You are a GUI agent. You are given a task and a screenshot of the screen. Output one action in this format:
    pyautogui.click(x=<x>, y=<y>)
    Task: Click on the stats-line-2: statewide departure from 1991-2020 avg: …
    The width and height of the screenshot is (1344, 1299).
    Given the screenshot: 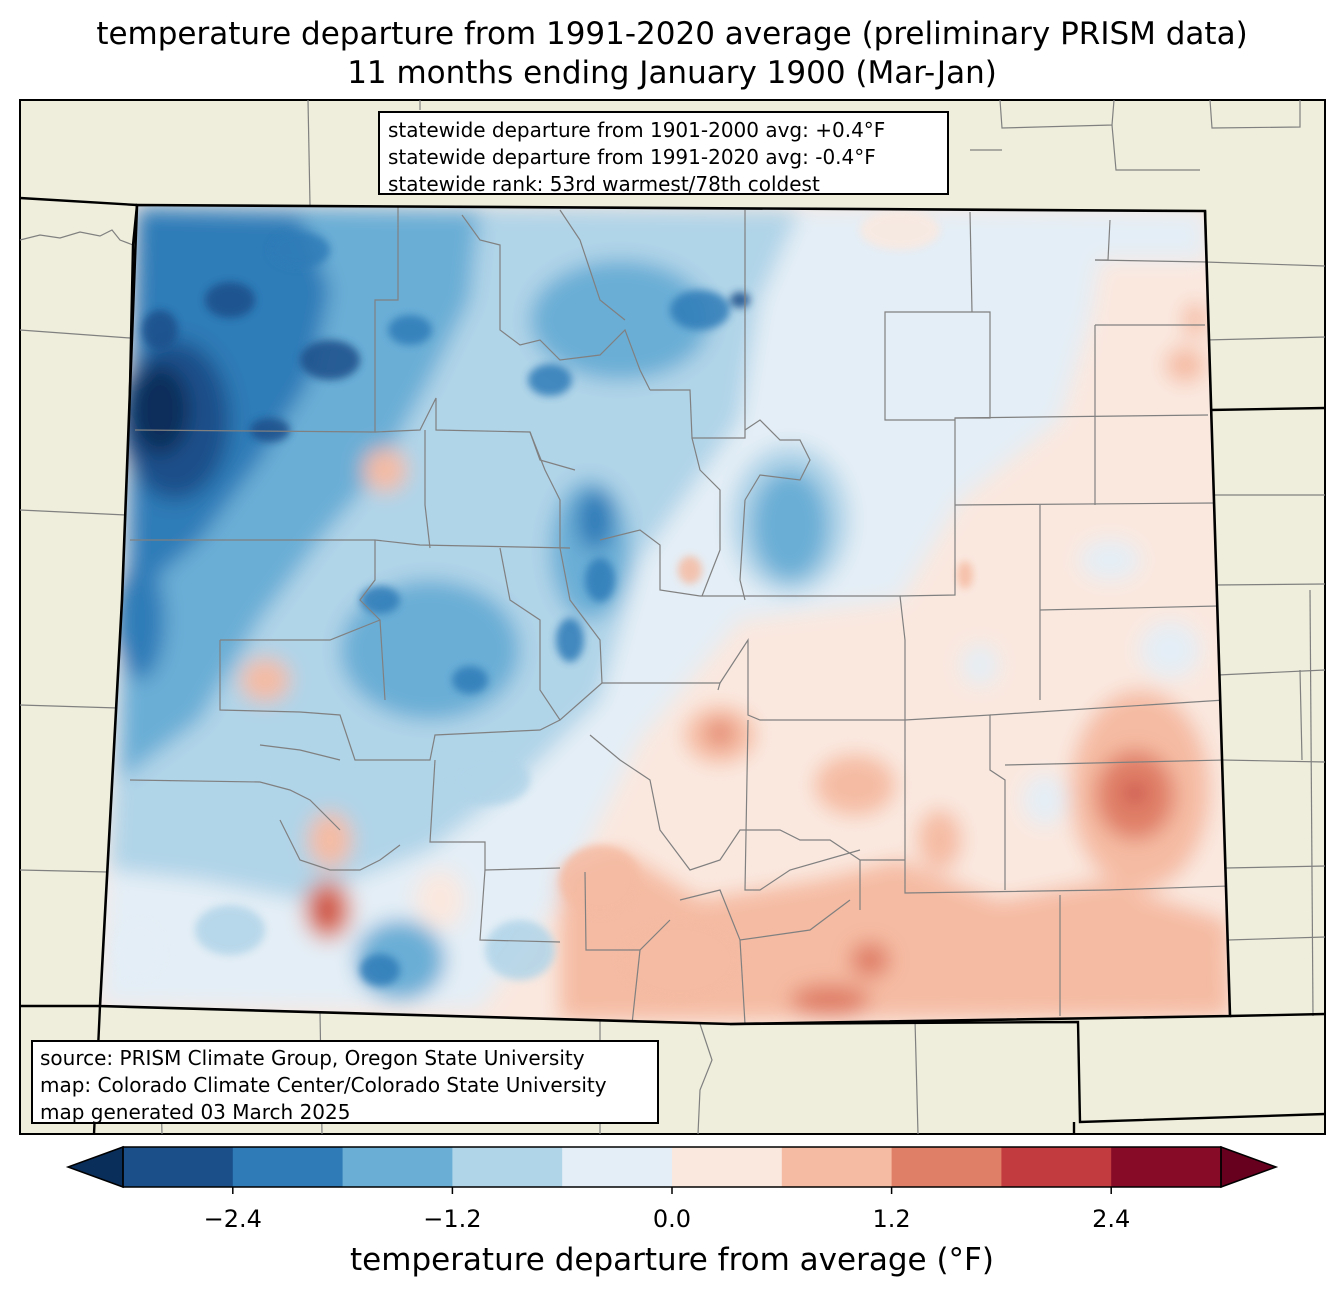 What is the action you would take?
    pyautogui.click(x=632, y=157)
    